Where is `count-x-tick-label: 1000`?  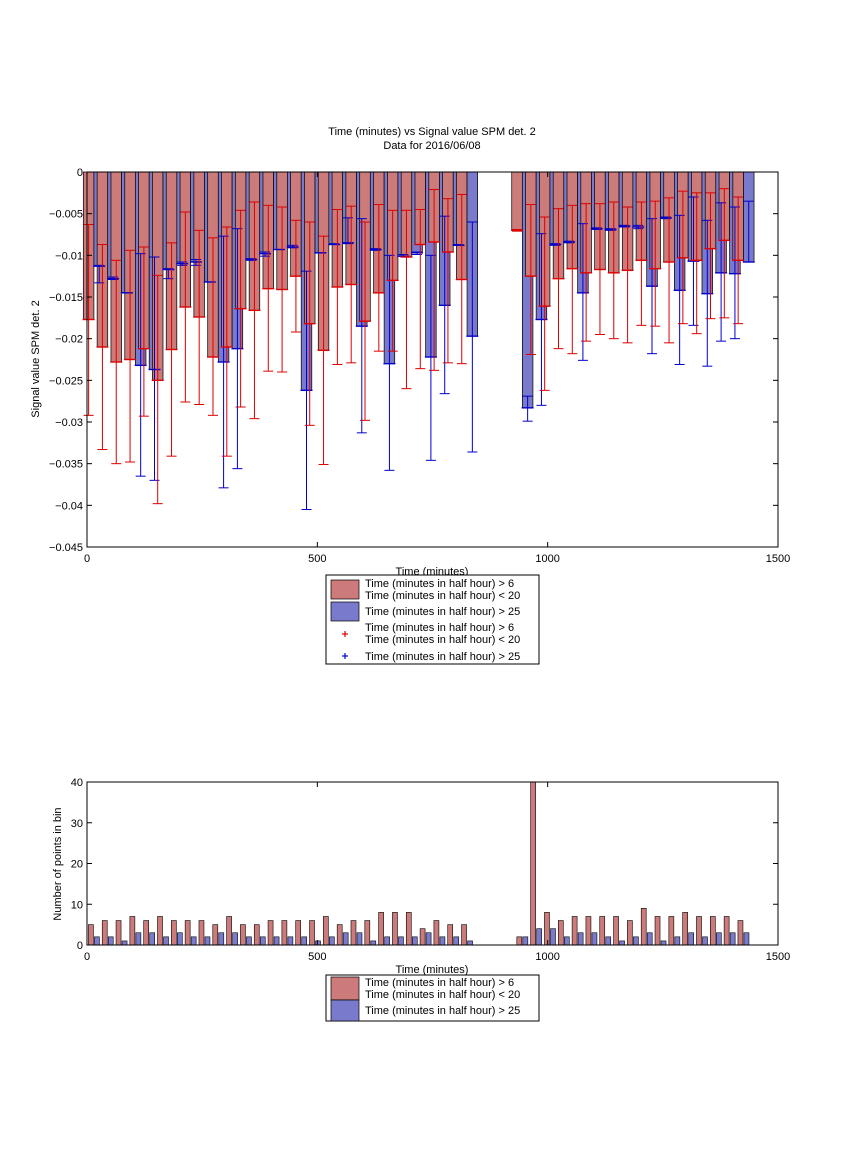
count-x-tick-label: 1000 is located at coordinates (547, 957).